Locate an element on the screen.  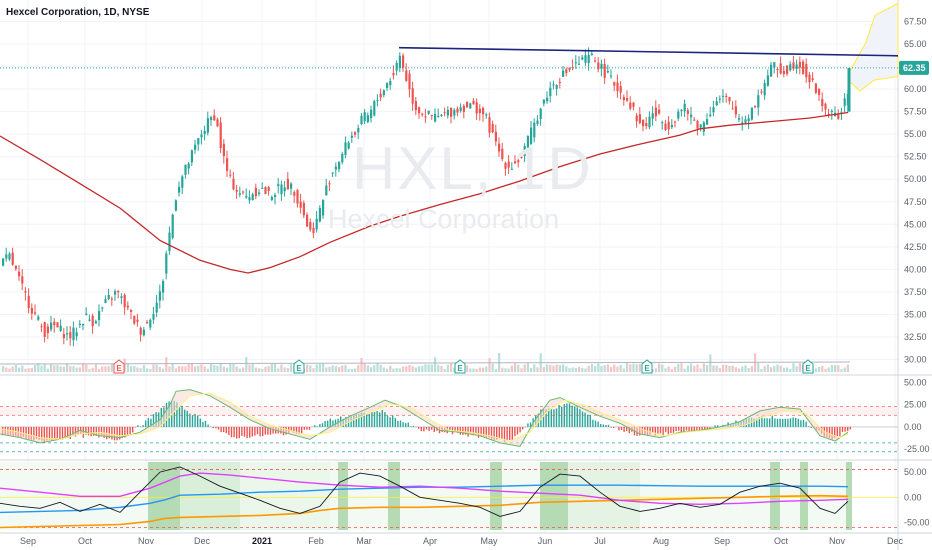
price-tick-label: 65.00 is located at coordinates (915, 44).